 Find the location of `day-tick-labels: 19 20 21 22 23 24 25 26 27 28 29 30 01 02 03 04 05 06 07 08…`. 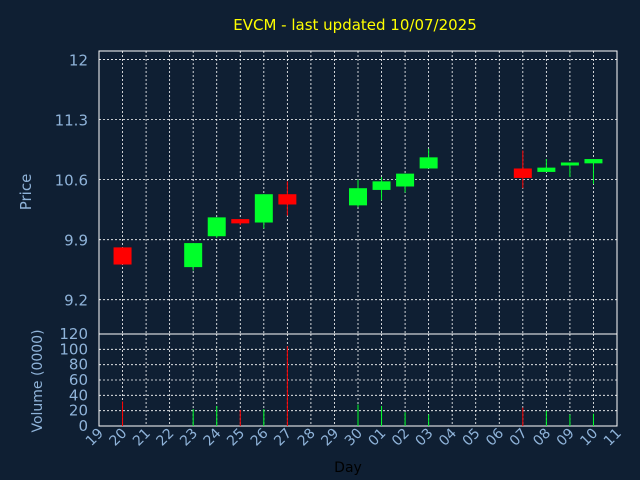

day-tick-labels: 19 20 21 22 23 24 25 26 27 28 29 30 01 02 03 04 05 06 07 08… is located at coordinates (354, 437).